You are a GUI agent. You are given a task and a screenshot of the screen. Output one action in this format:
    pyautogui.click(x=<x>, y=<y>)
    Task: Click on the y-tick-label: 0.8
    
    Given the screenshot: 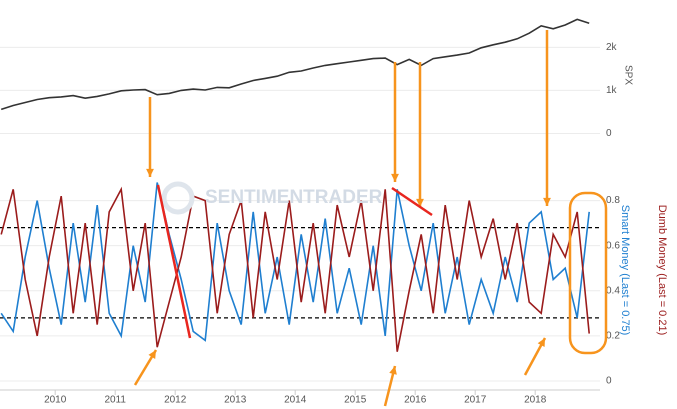 What is the action you would take?
    pyautogui.click(x=613, y=200)
    